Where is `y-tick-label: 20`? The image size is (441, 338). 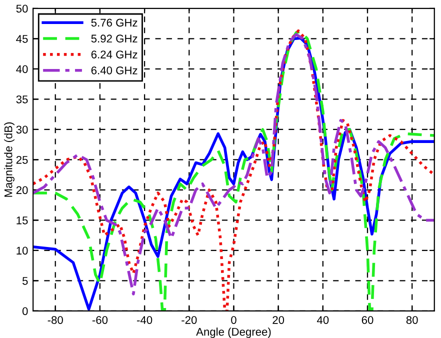
y-tick-label: 20 is located at coordinates (22, 190).